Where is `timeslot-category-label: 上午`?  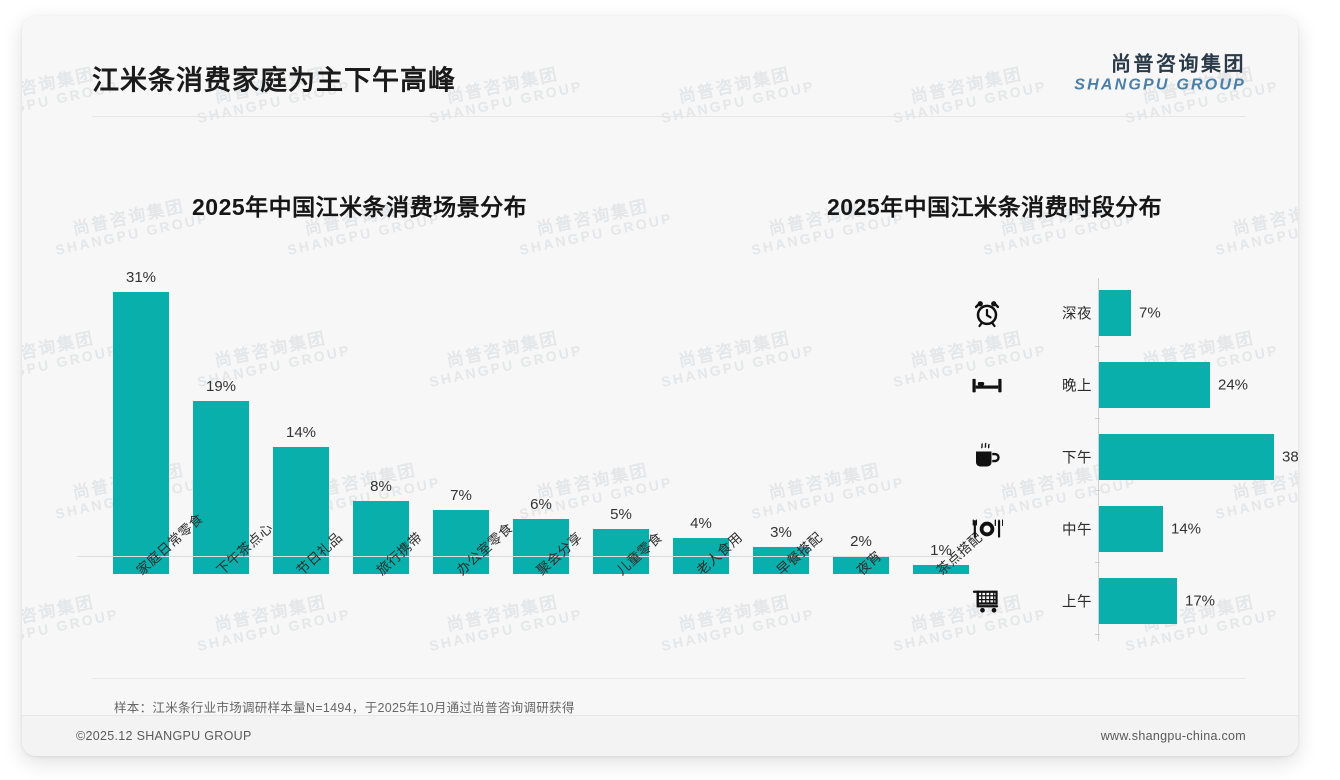
timeslot-category-label: 上午 is located at coordinates (1077, 602).